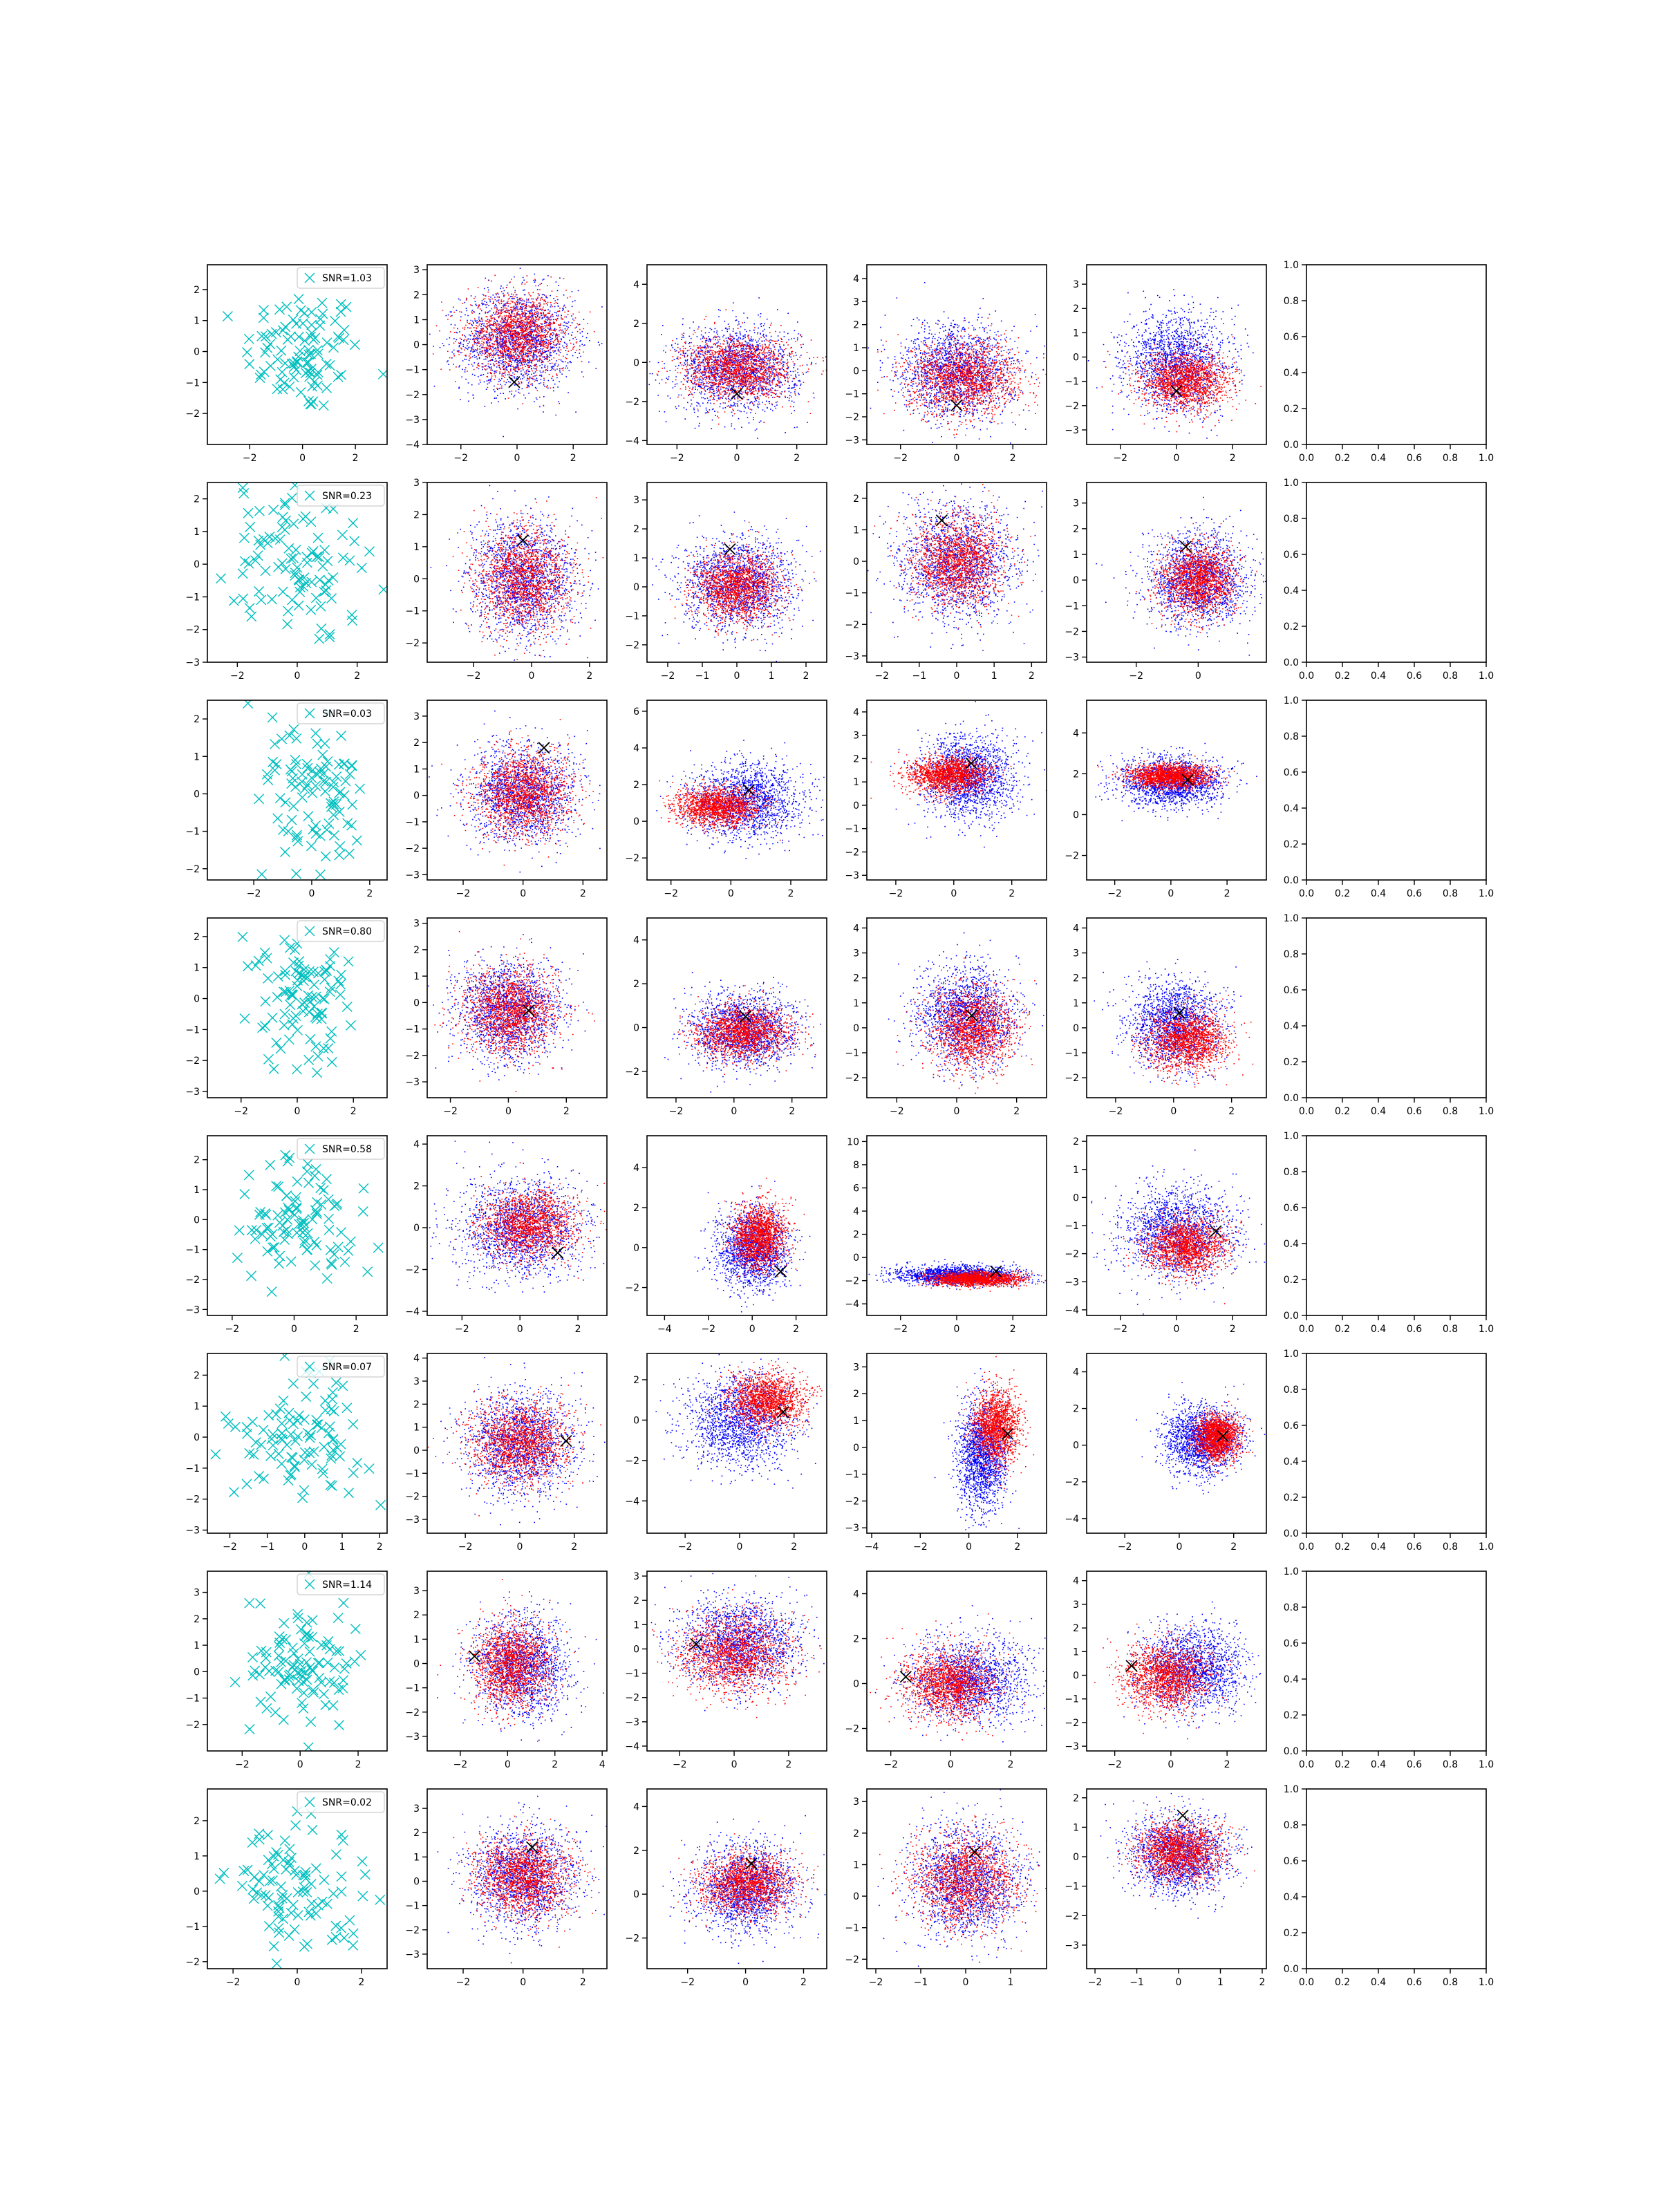 The width and height of the screenshot is (1659, 2212). I want to click on y-tick-label: 0.2, so click(1291, 845).